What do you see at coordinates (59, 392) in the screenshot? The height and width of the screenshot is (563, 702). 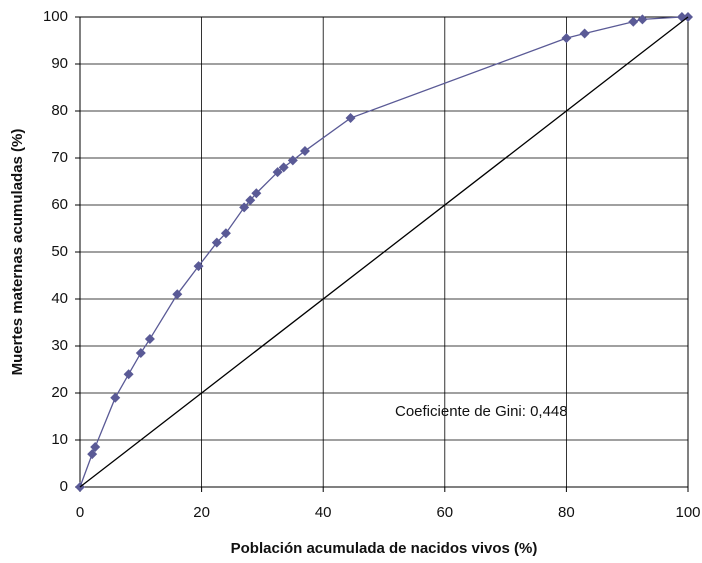 I see `y-tick-label: 20` at bounding box center [59, 392].